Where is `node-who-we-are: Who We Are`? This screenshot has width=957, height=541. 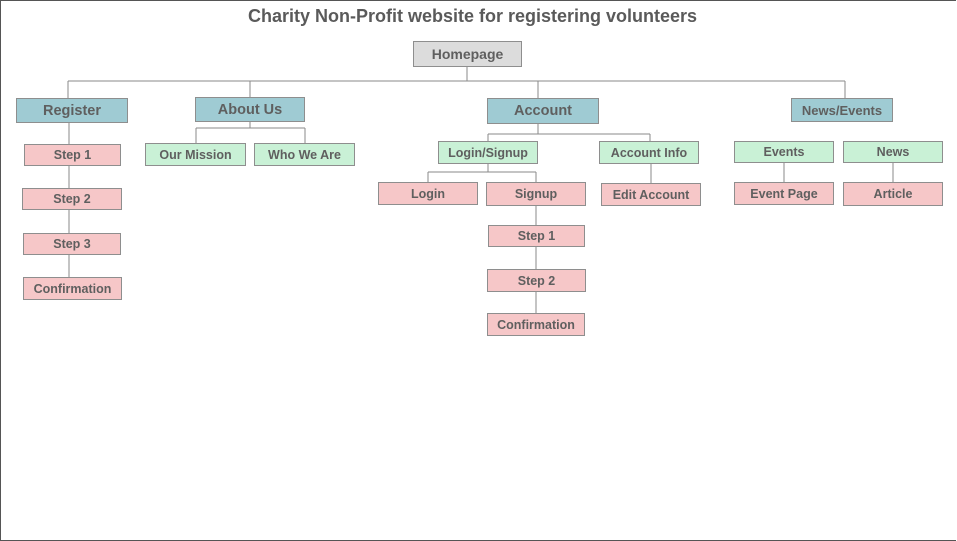 node-who-we-are: Who We Are is located at coordinates (304, 154).